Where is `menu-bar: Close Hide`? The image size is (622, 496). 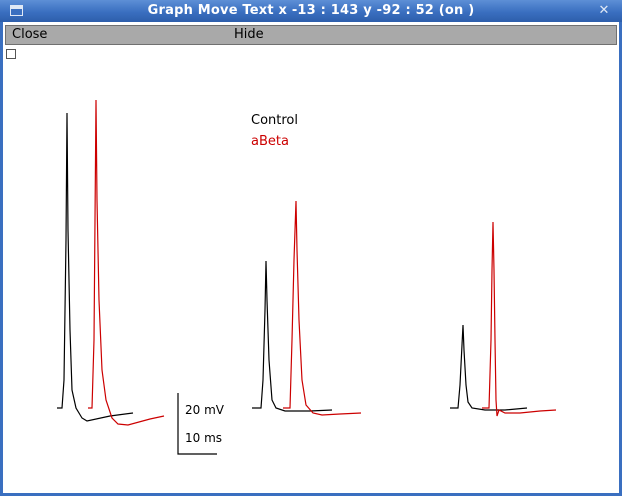
menu-bar: Close Hide is located at coordinates (311, 35).